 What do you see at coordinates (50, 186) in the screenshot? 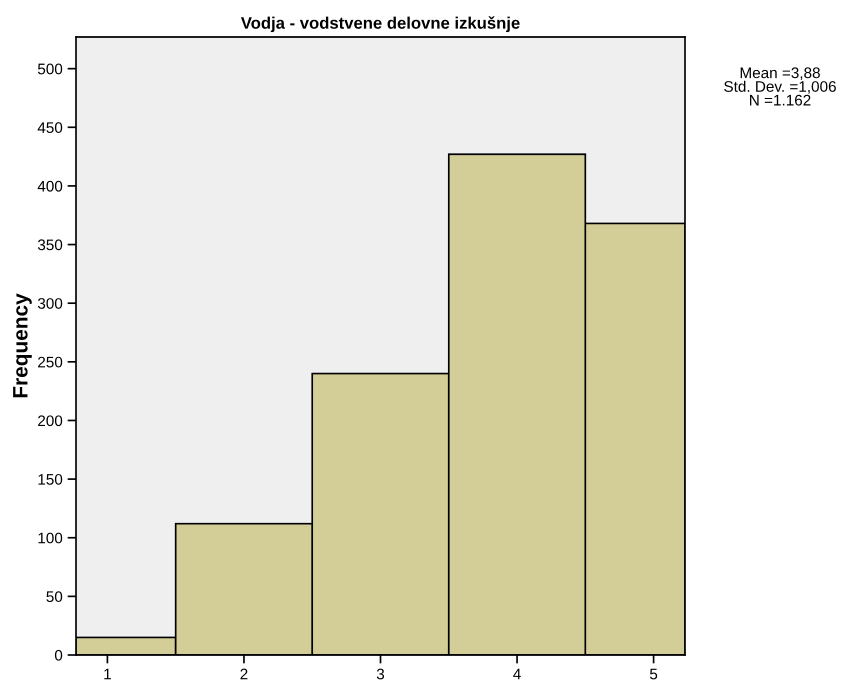
I see `y-tick-label: 400` at bounding box center [50, 186].